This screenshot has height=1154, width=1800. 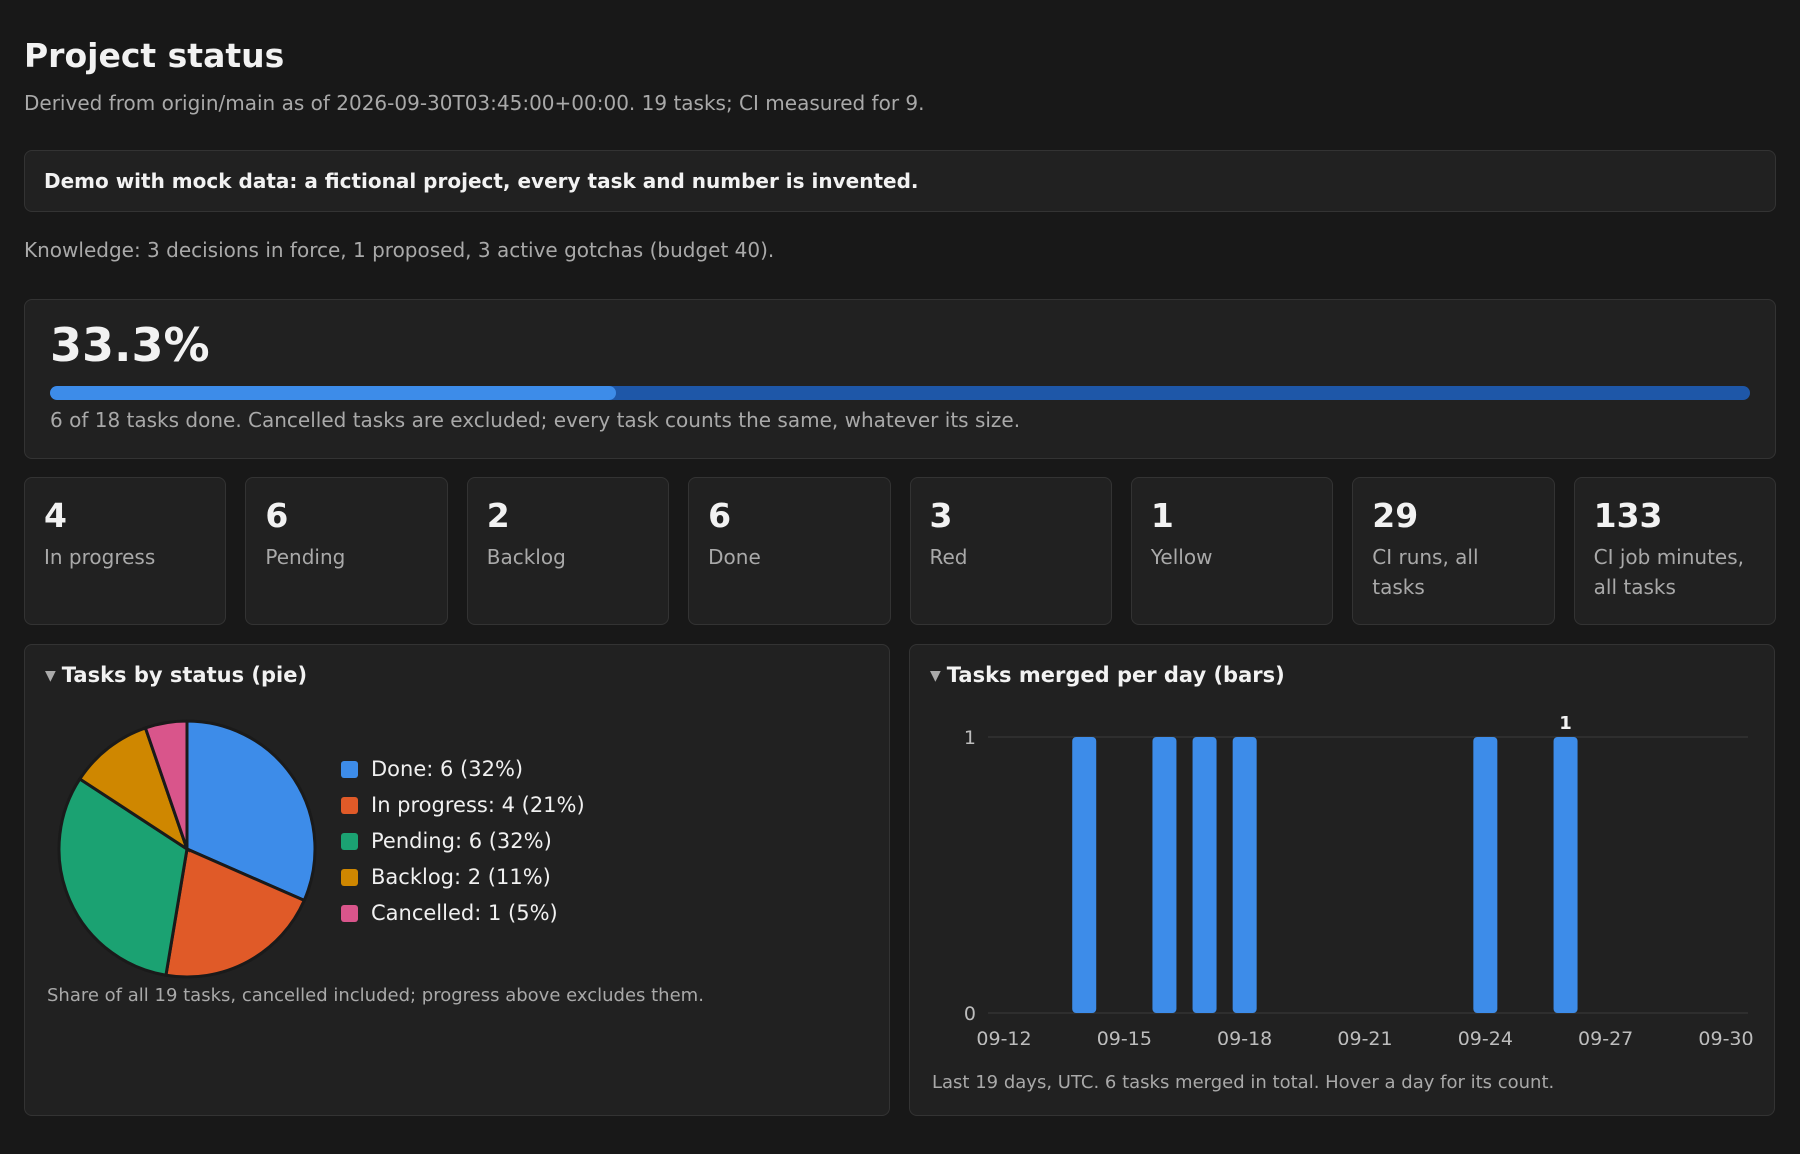 I want to click on stat-value: 1, so click(x=1162, y=515).